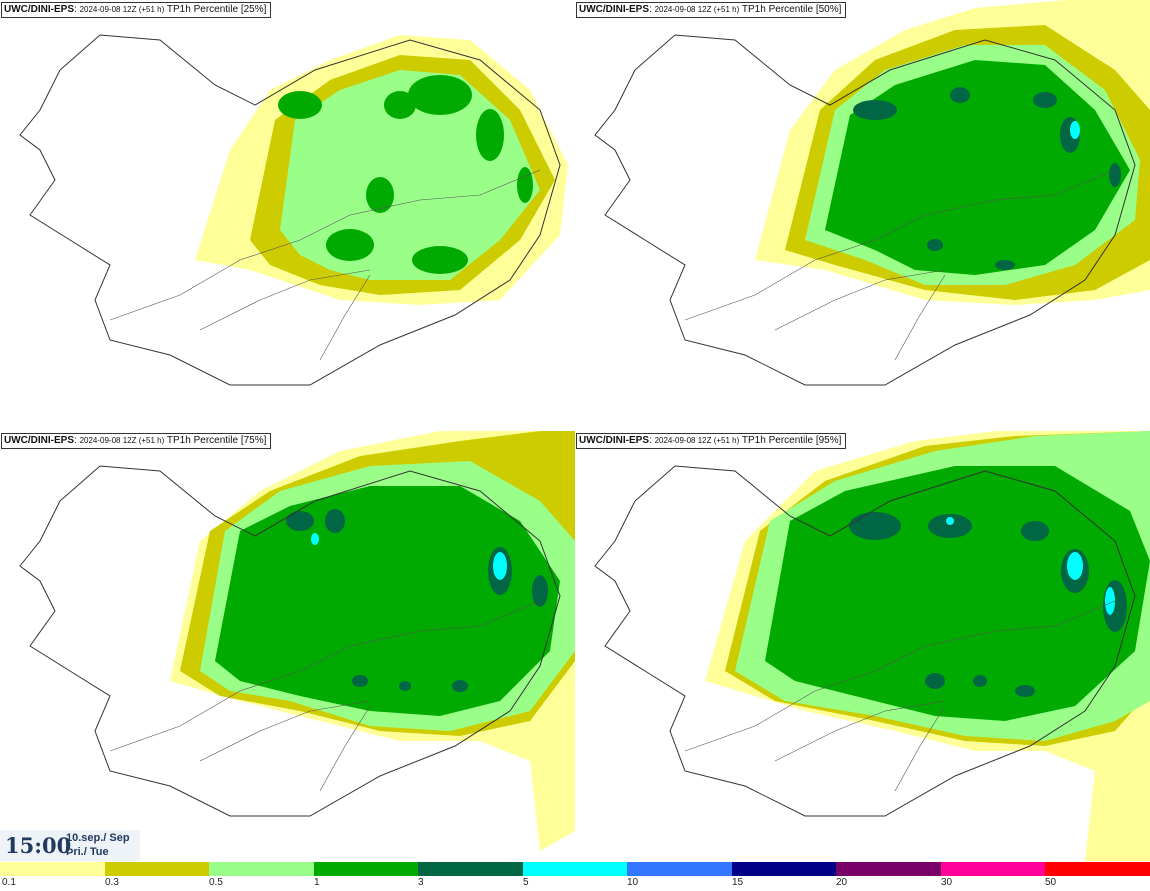  Describe the element at coordinates (216, 440) in the screenshot. I see `product-name: TP1h Percentile [75%]` at that location.